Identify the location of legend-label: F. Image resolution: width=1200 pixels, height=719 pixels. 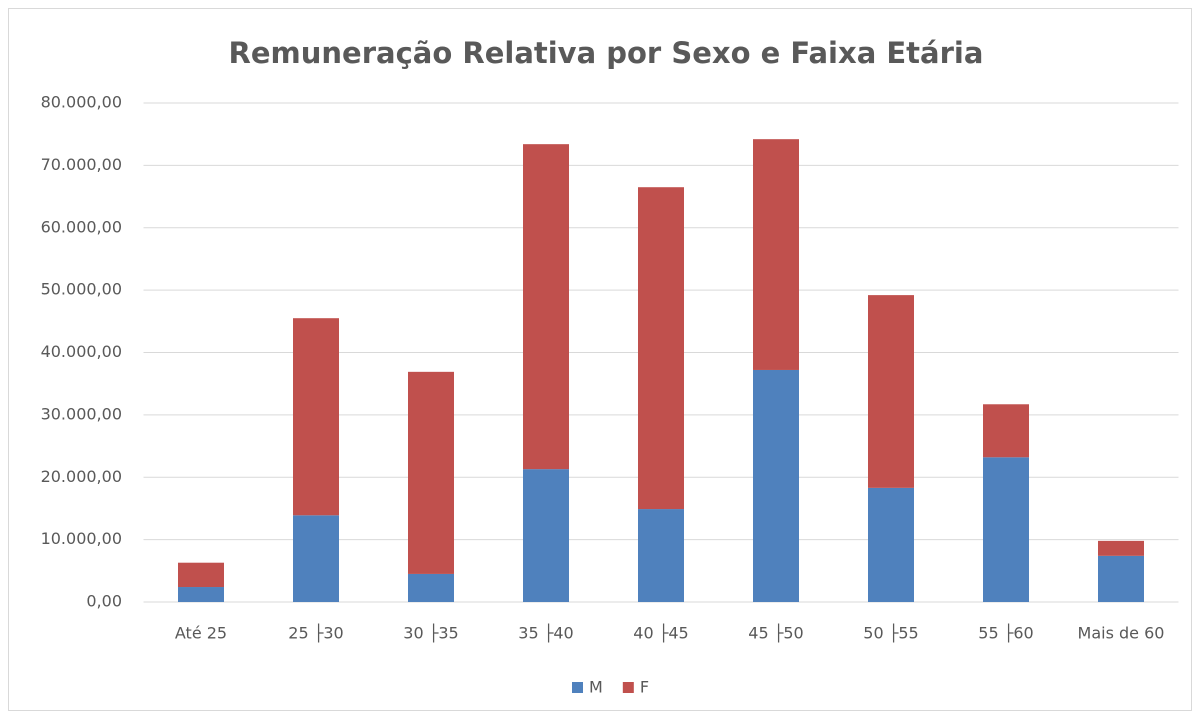
(644, 687).